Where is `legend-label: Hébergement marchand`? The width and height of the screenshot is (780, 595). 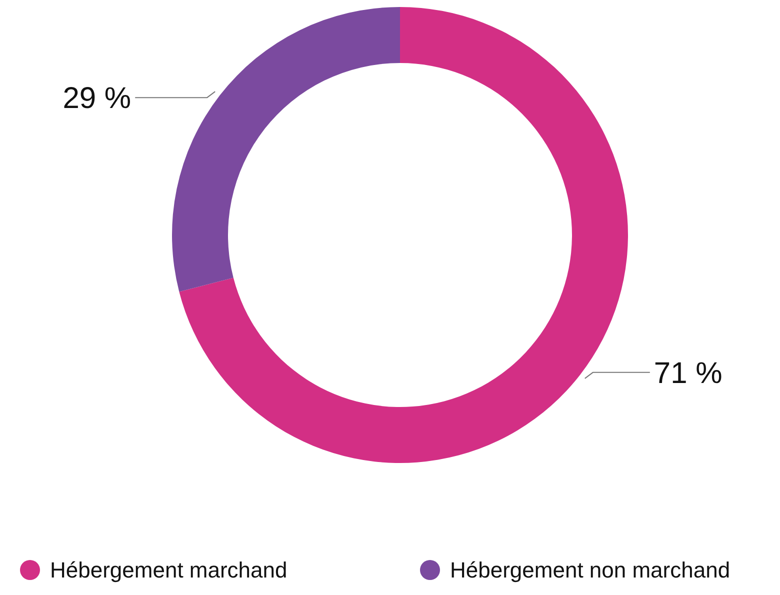
legend-label: Hébergement marchand is located at coordinates (169, 570).